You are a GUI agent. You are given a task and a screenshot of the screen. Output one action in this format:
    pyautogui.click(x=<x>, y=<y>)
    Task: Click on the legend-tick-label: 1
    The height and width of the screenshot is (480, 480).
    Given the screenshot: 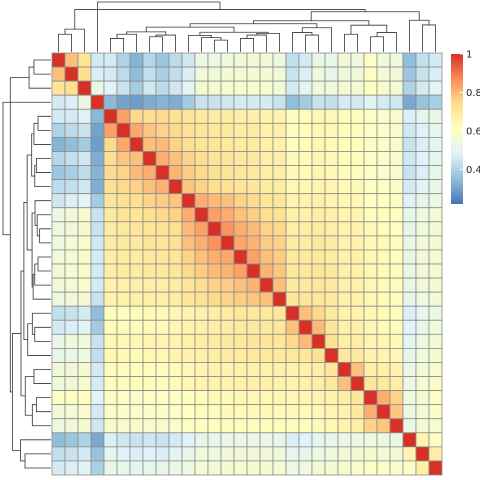 What is the action you would take?
    pyautogui.click(x=469, y=55)
    